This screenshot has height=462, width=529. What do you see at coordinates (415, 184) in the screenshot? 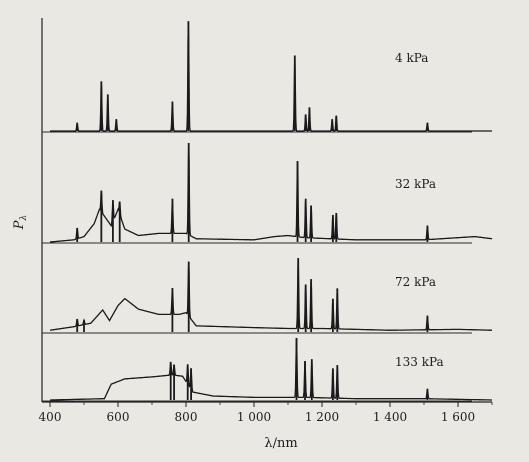
I see `pressure-label: 32 kPa` at bounding box center [415, 184].